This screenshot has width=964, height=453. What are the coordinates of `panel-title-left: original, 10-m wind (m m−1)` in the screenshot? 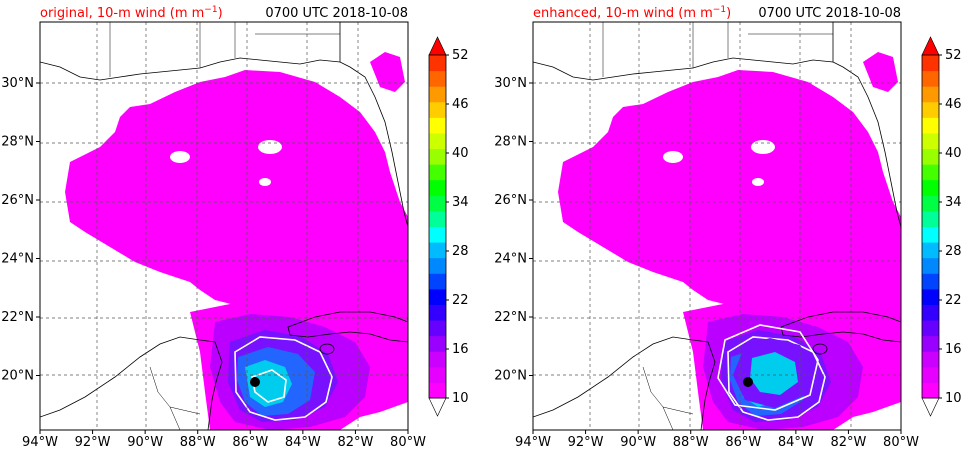 It's located at (131, 13).